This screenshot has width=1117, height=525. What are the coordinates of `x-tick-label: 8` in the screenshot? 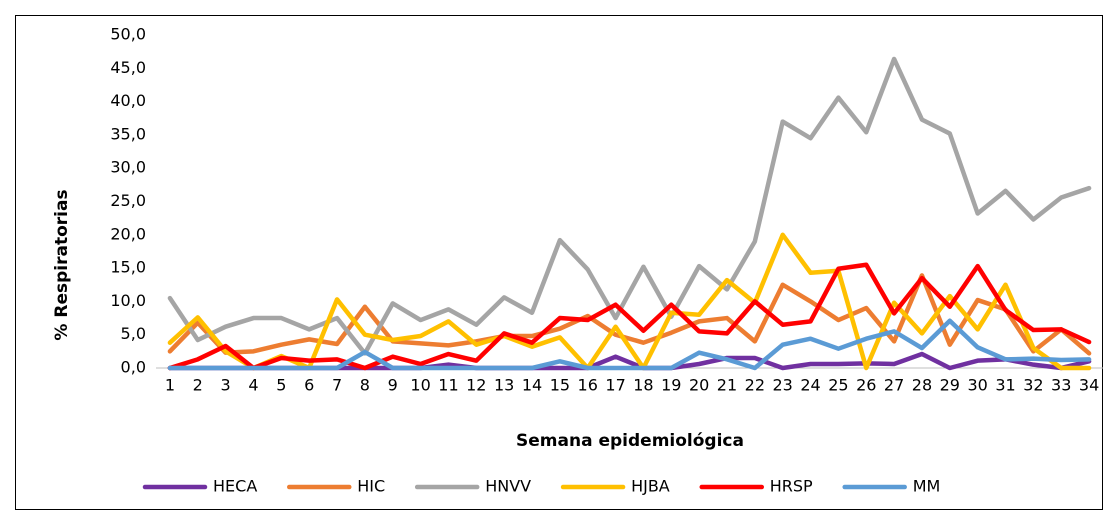 It's located at (365, 385).